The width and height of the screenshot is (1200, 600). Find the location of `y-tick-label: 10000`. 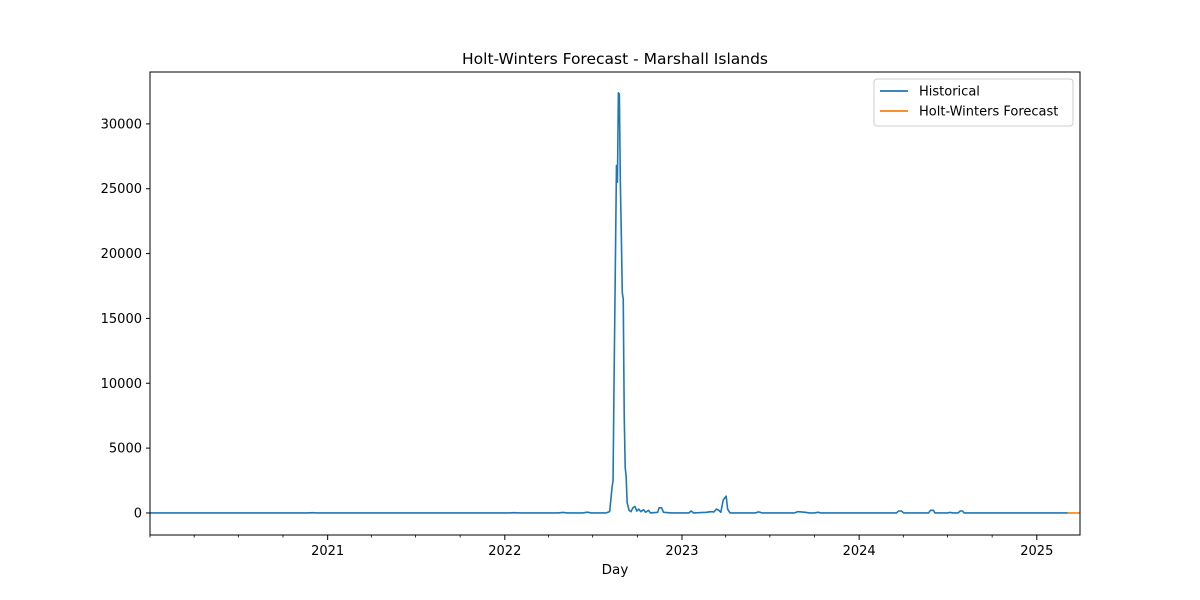

y-tick-label: 10000 is located at coordinates (121, 384).